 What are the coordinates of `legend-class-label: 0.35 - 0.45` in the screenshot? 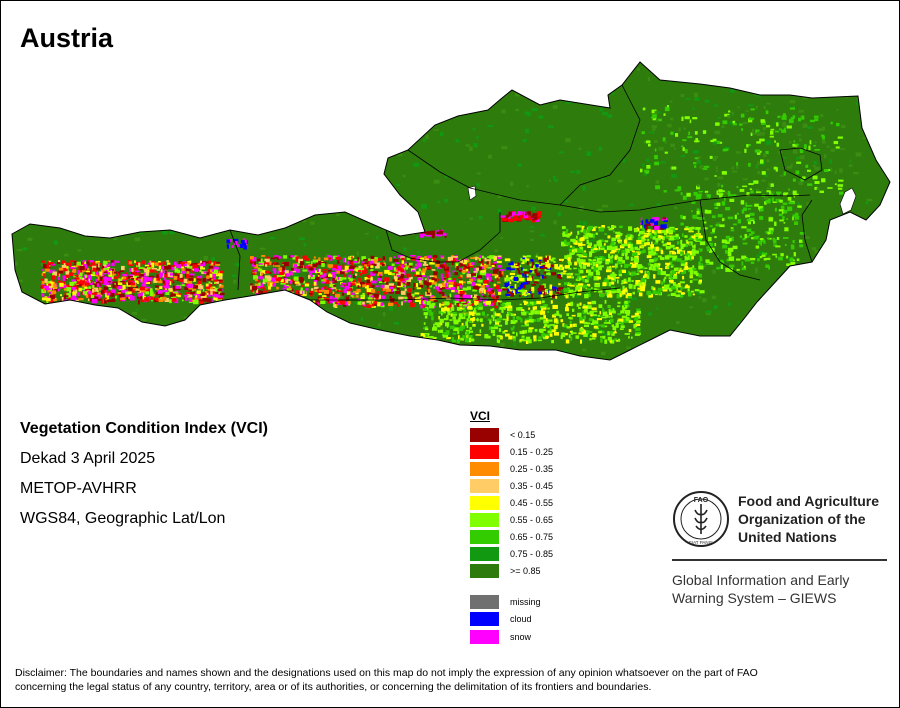 It's located at (532, 485).